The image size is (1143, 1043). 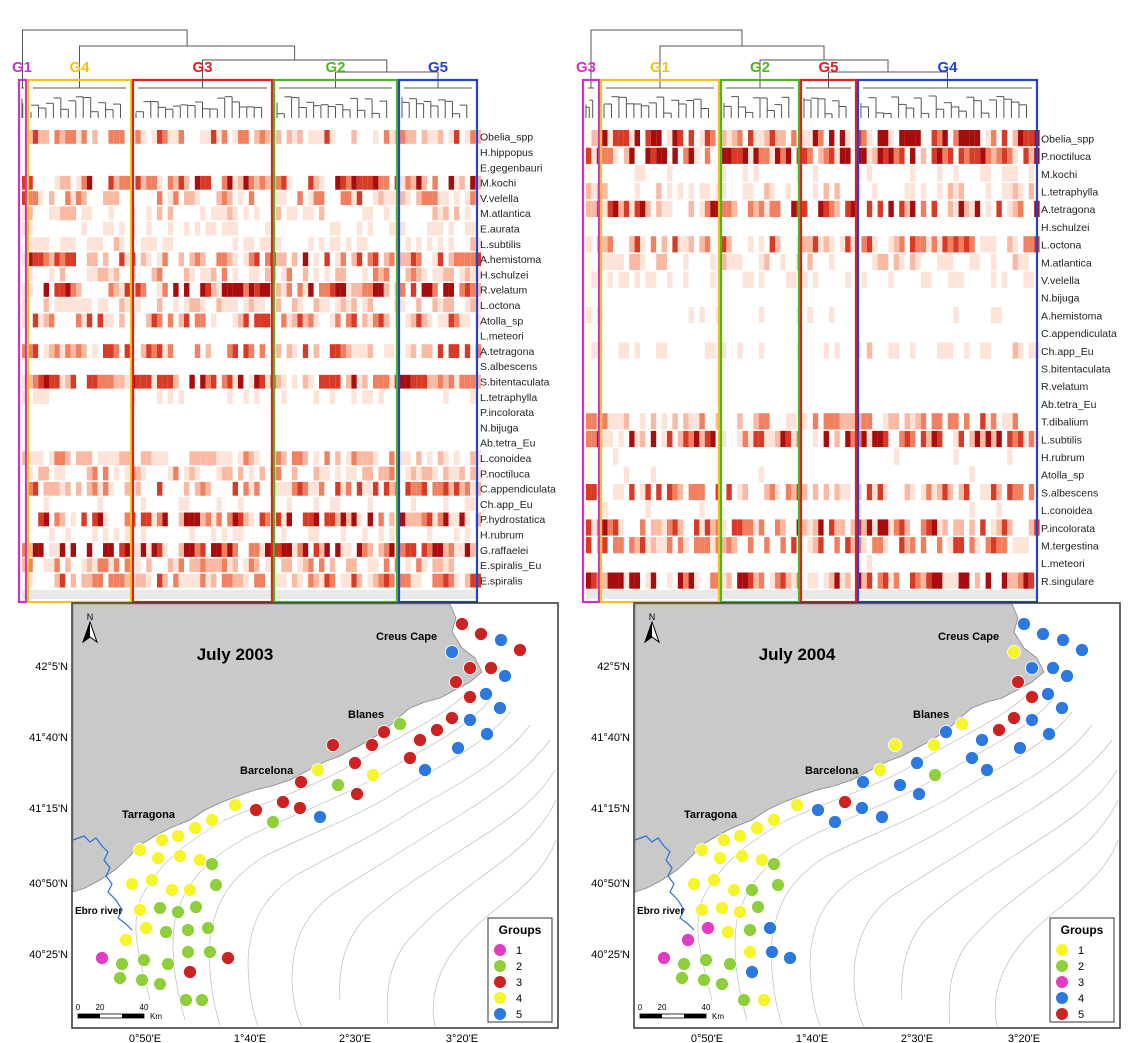 What do you see at coordinates (1076, 370) in the screenshot?
I see `species-label: S.bitentaculata` at bounding box center [1076, 370].